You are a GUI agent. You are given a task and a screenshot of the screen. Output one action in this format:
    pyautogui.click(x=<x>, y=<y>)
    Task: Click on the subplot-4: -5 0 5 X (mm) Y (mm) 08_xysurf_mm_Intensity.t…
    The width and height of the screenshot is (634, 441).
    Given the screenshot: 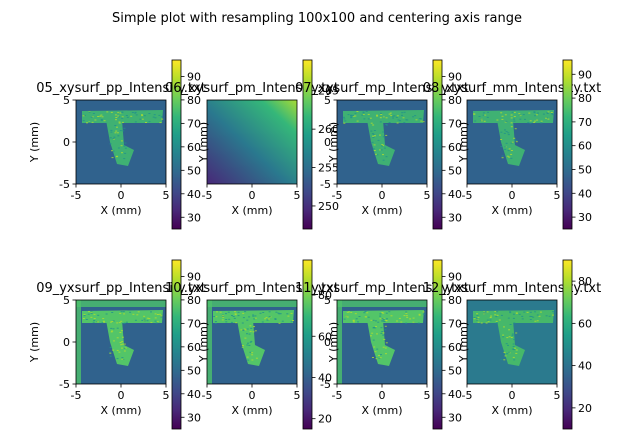 What is the action you would take?
    pyautogui.click(x=512, y=144)
    